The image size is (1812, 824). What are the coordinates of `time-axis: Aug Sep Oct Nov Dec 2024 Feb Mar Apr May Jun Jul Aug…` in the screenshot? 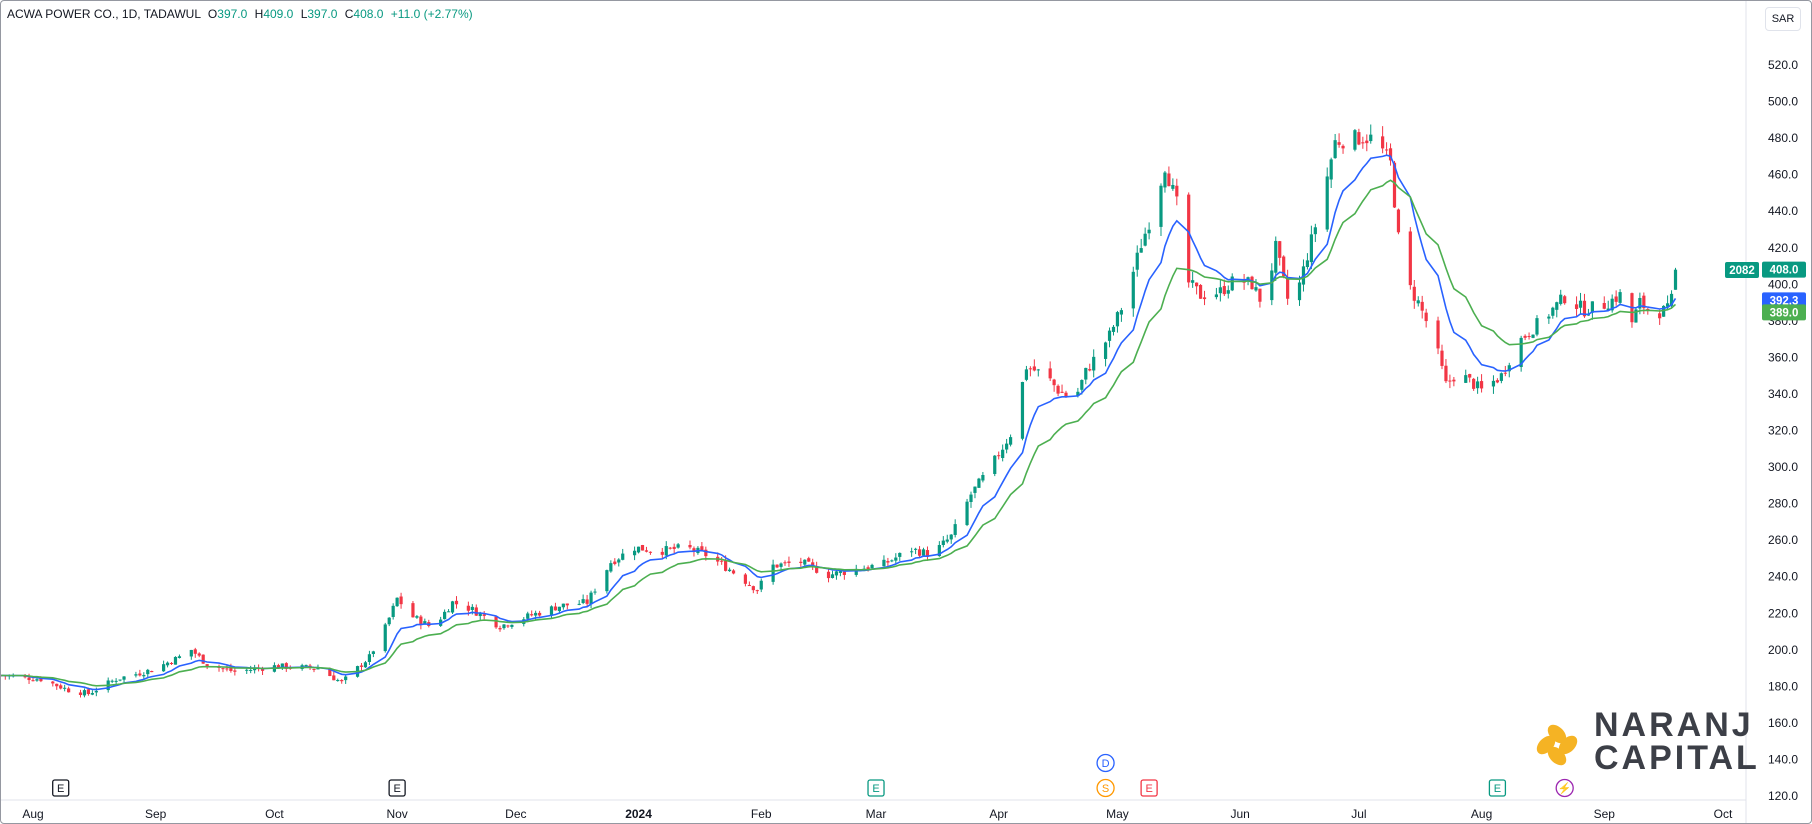 It's located at (877, 814).